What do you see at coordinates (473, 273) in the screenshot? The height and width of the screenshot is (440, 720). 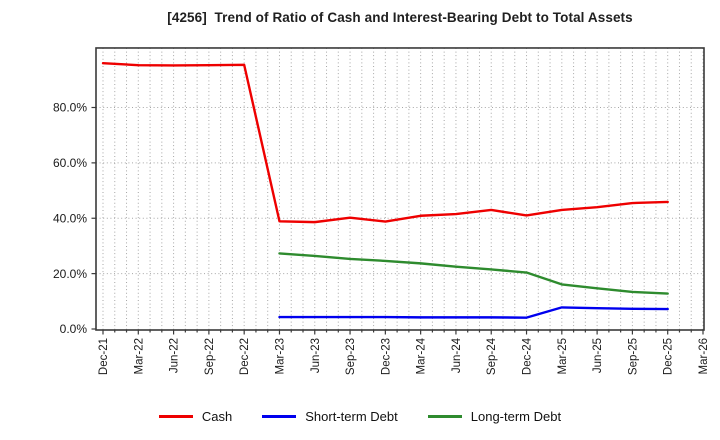 I see `series-line-long-term-debt` at bounding box center [473, 273].